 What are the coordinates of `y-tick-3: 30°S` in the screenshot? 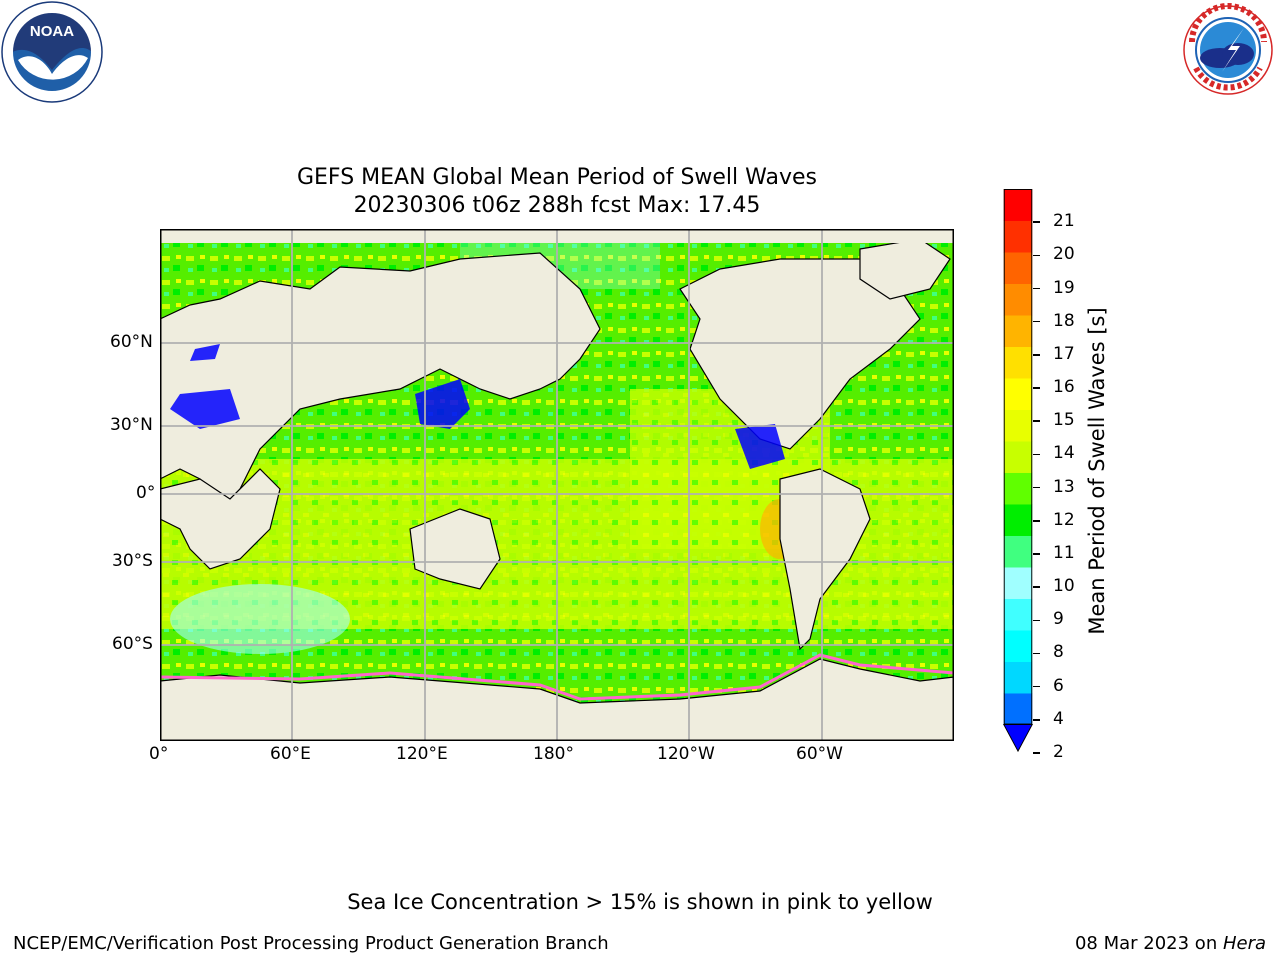 It's located at (132, 561).